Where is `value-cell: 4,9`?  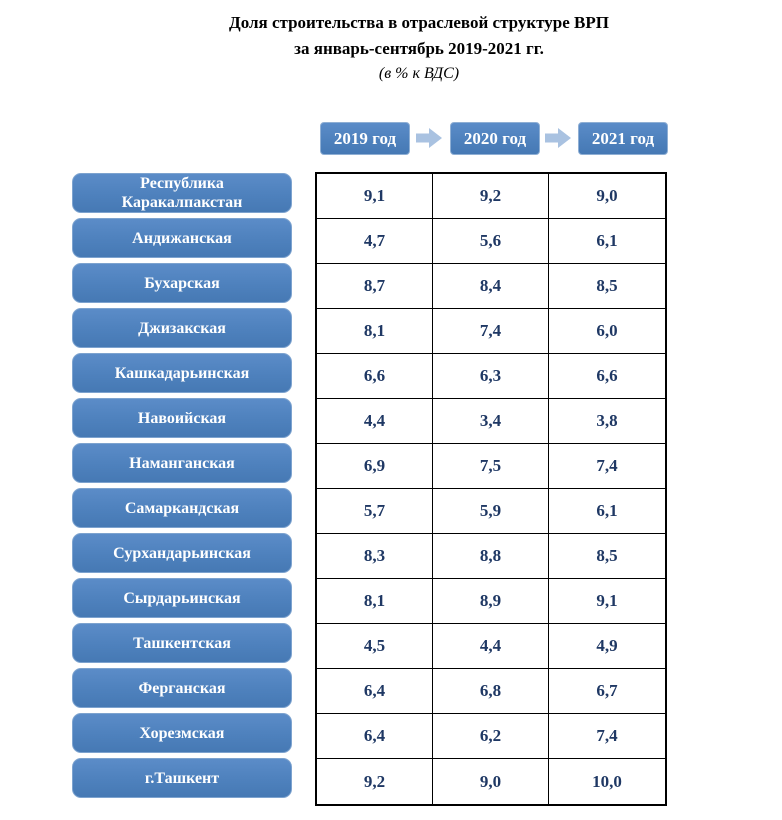 value-cell: 4,9 is located at coordinates (607, 646).